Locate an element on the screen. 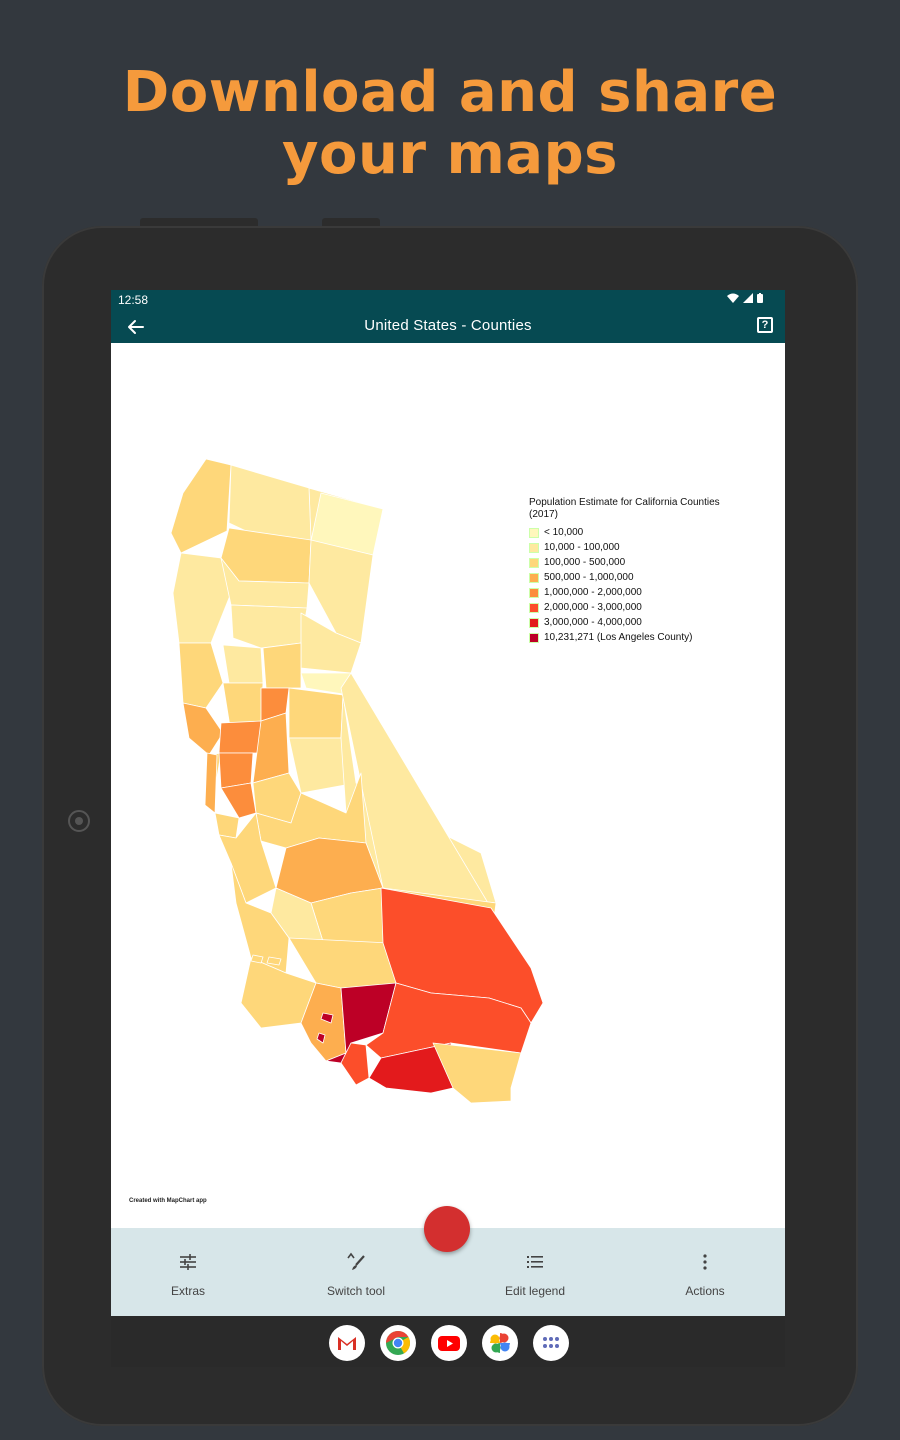  power-button is located at coordinates (351, 223).